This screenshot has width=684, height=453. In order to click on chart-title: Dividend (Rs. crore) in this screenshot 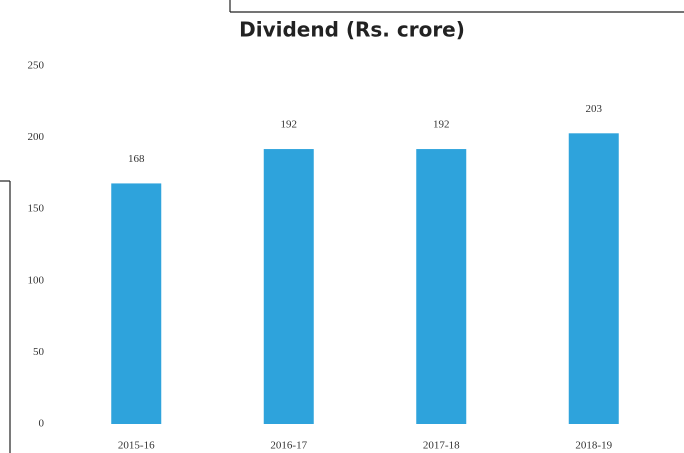, I will do `click(352, 30)`.